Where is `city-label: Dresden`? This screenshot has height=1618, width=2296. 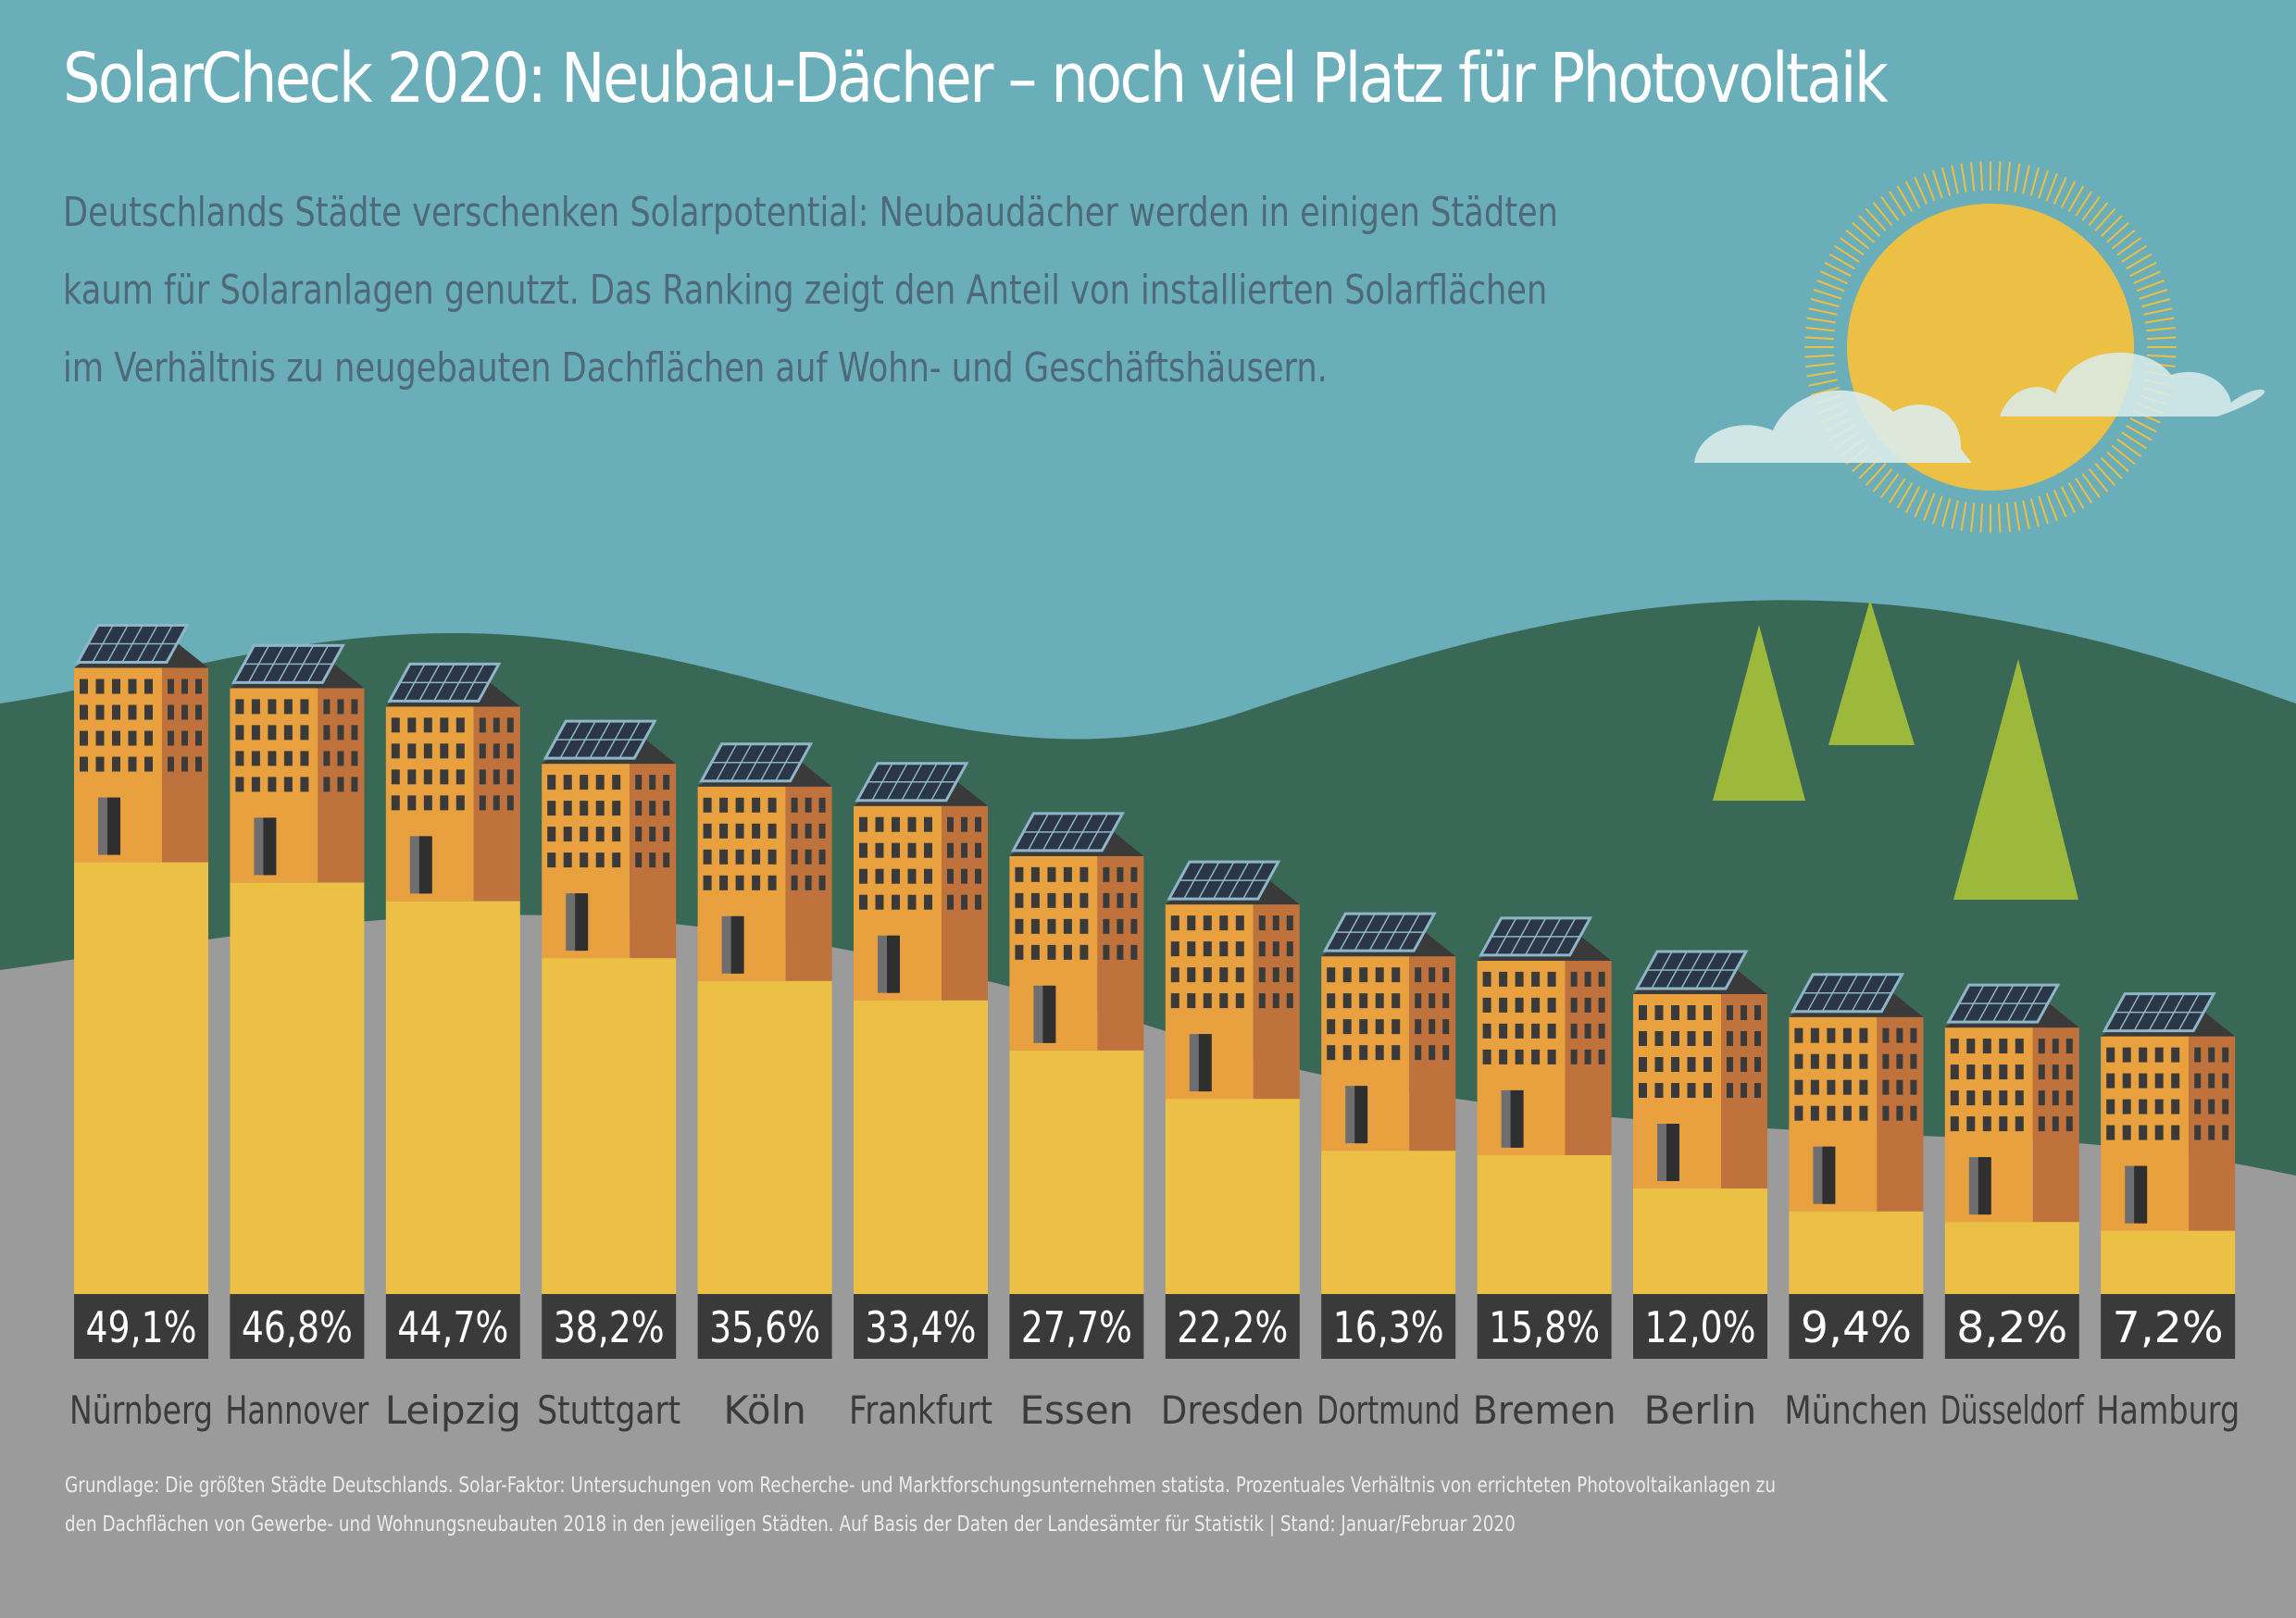
city-label: Dresden is located at coordinates (1232, 1410).